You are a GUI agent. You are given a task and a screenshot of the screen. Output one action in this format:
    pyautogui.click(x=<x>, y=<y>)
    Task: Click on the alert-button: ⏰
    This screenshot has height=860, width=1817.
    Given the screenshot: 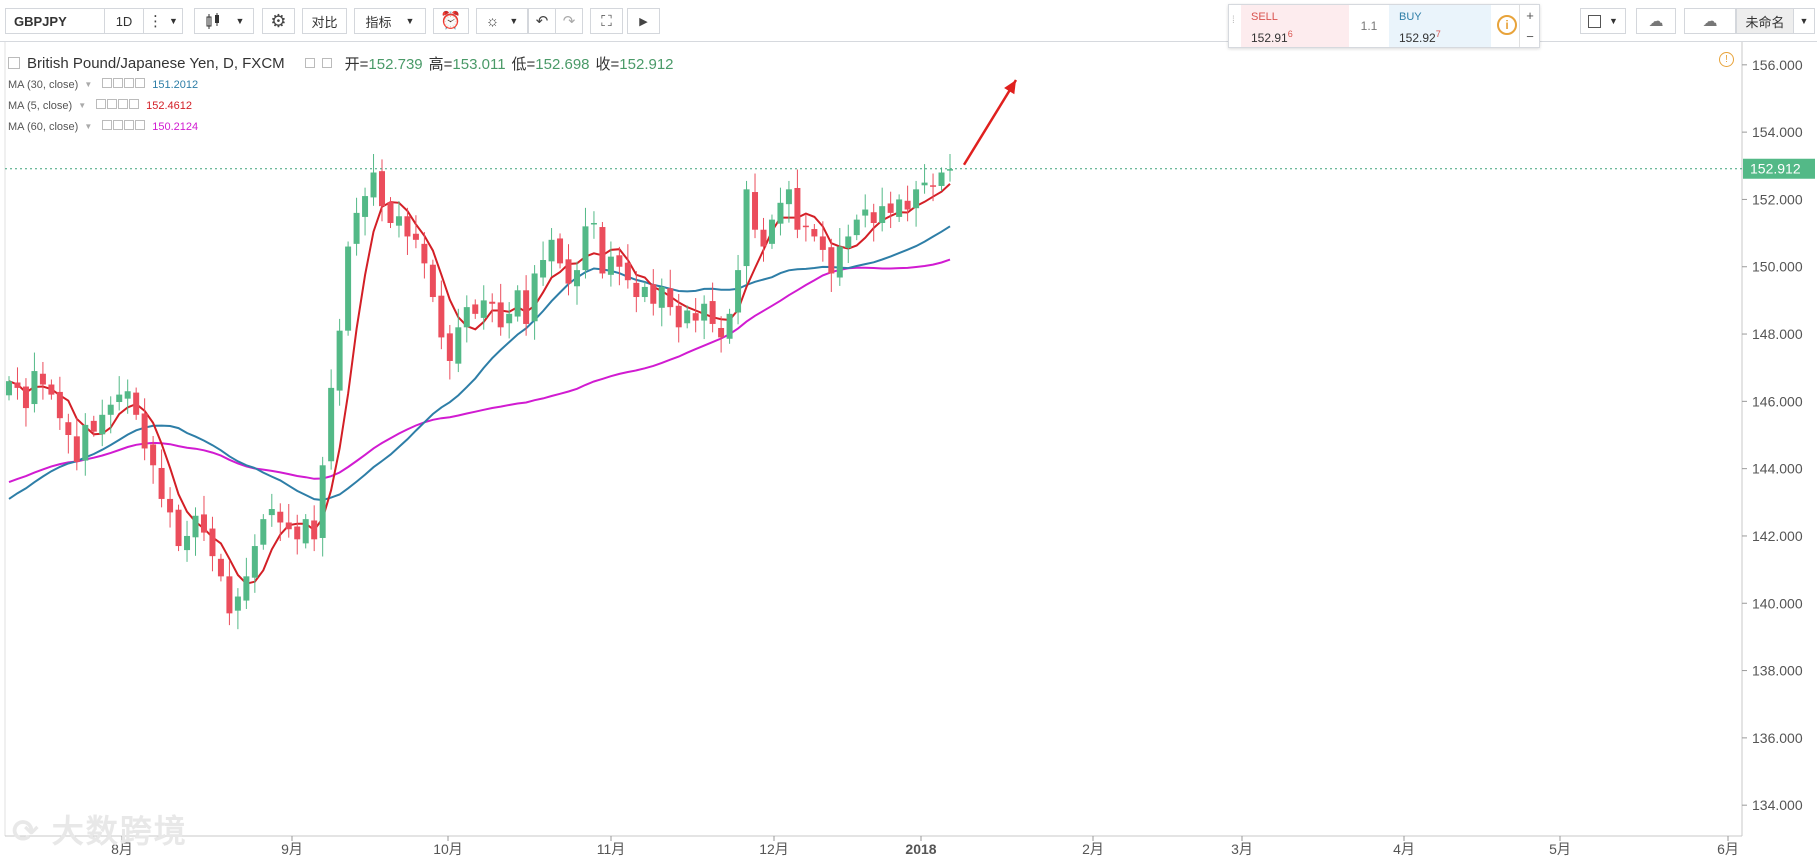 What is the action you would take?
    pyautogui.click(x=451, y=21)
    